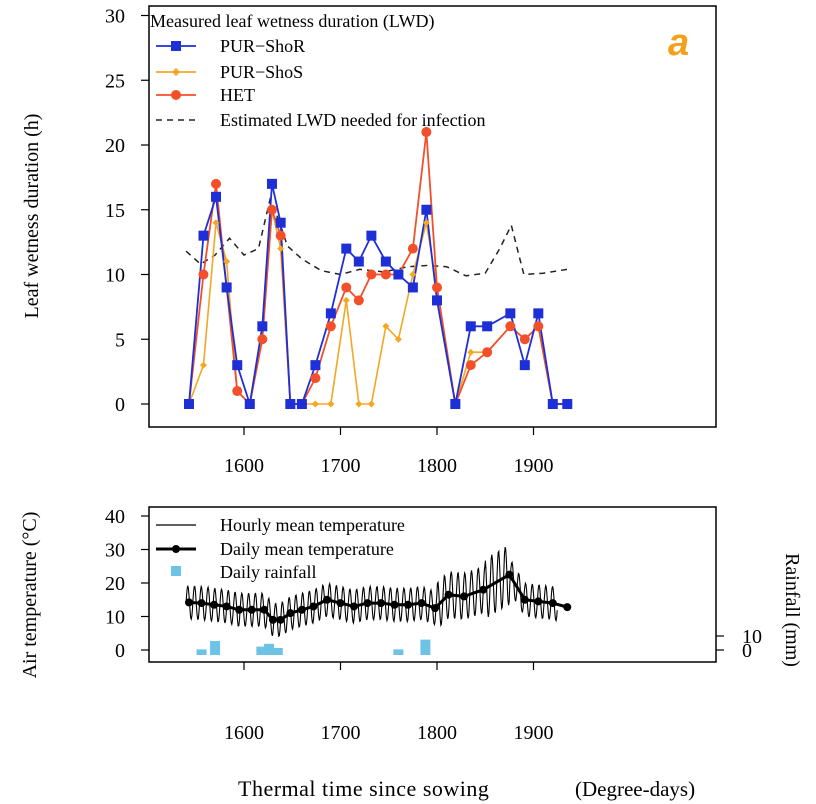 The height and width of the screenshot is (804, 816). Describe the element at coordinates (115, 551) in the screenshot. I see `temperature-y-tick-label: 30` at that location.